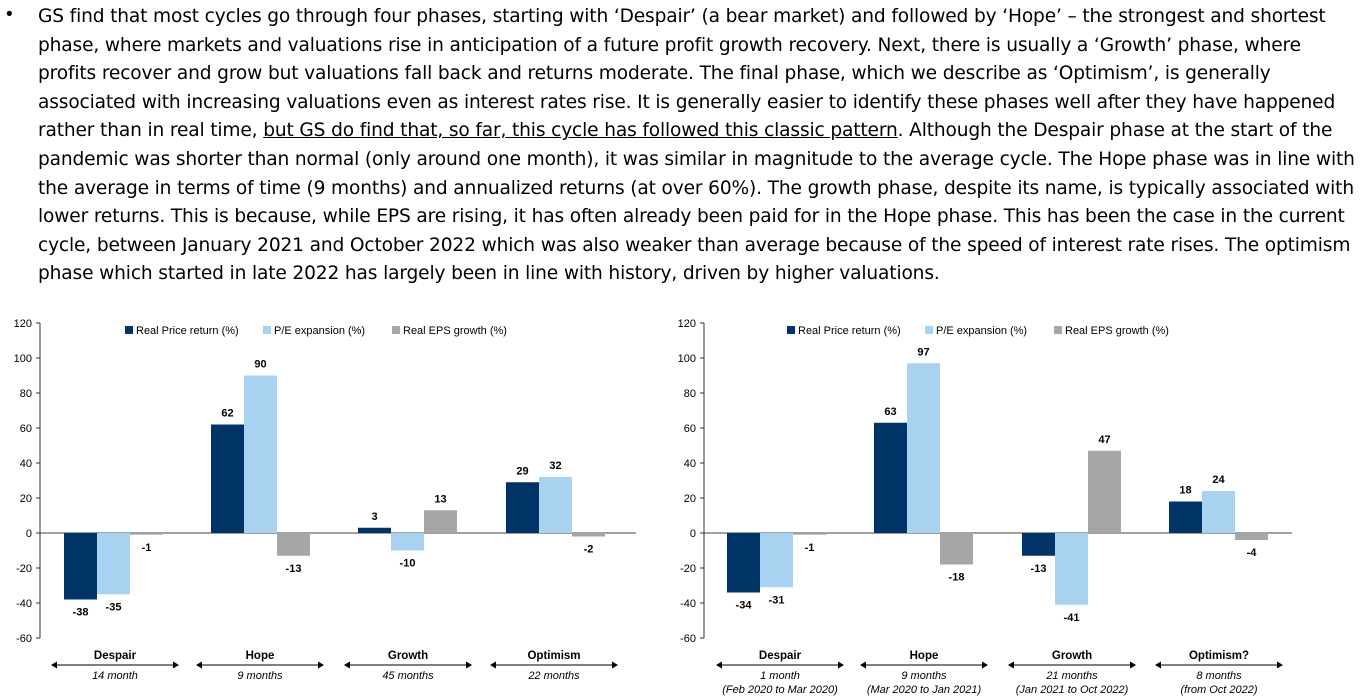 The height and width of the screenshot is (698, 1366). I want to click on chart-1-y-tick-label: -40, so click(688, 604).